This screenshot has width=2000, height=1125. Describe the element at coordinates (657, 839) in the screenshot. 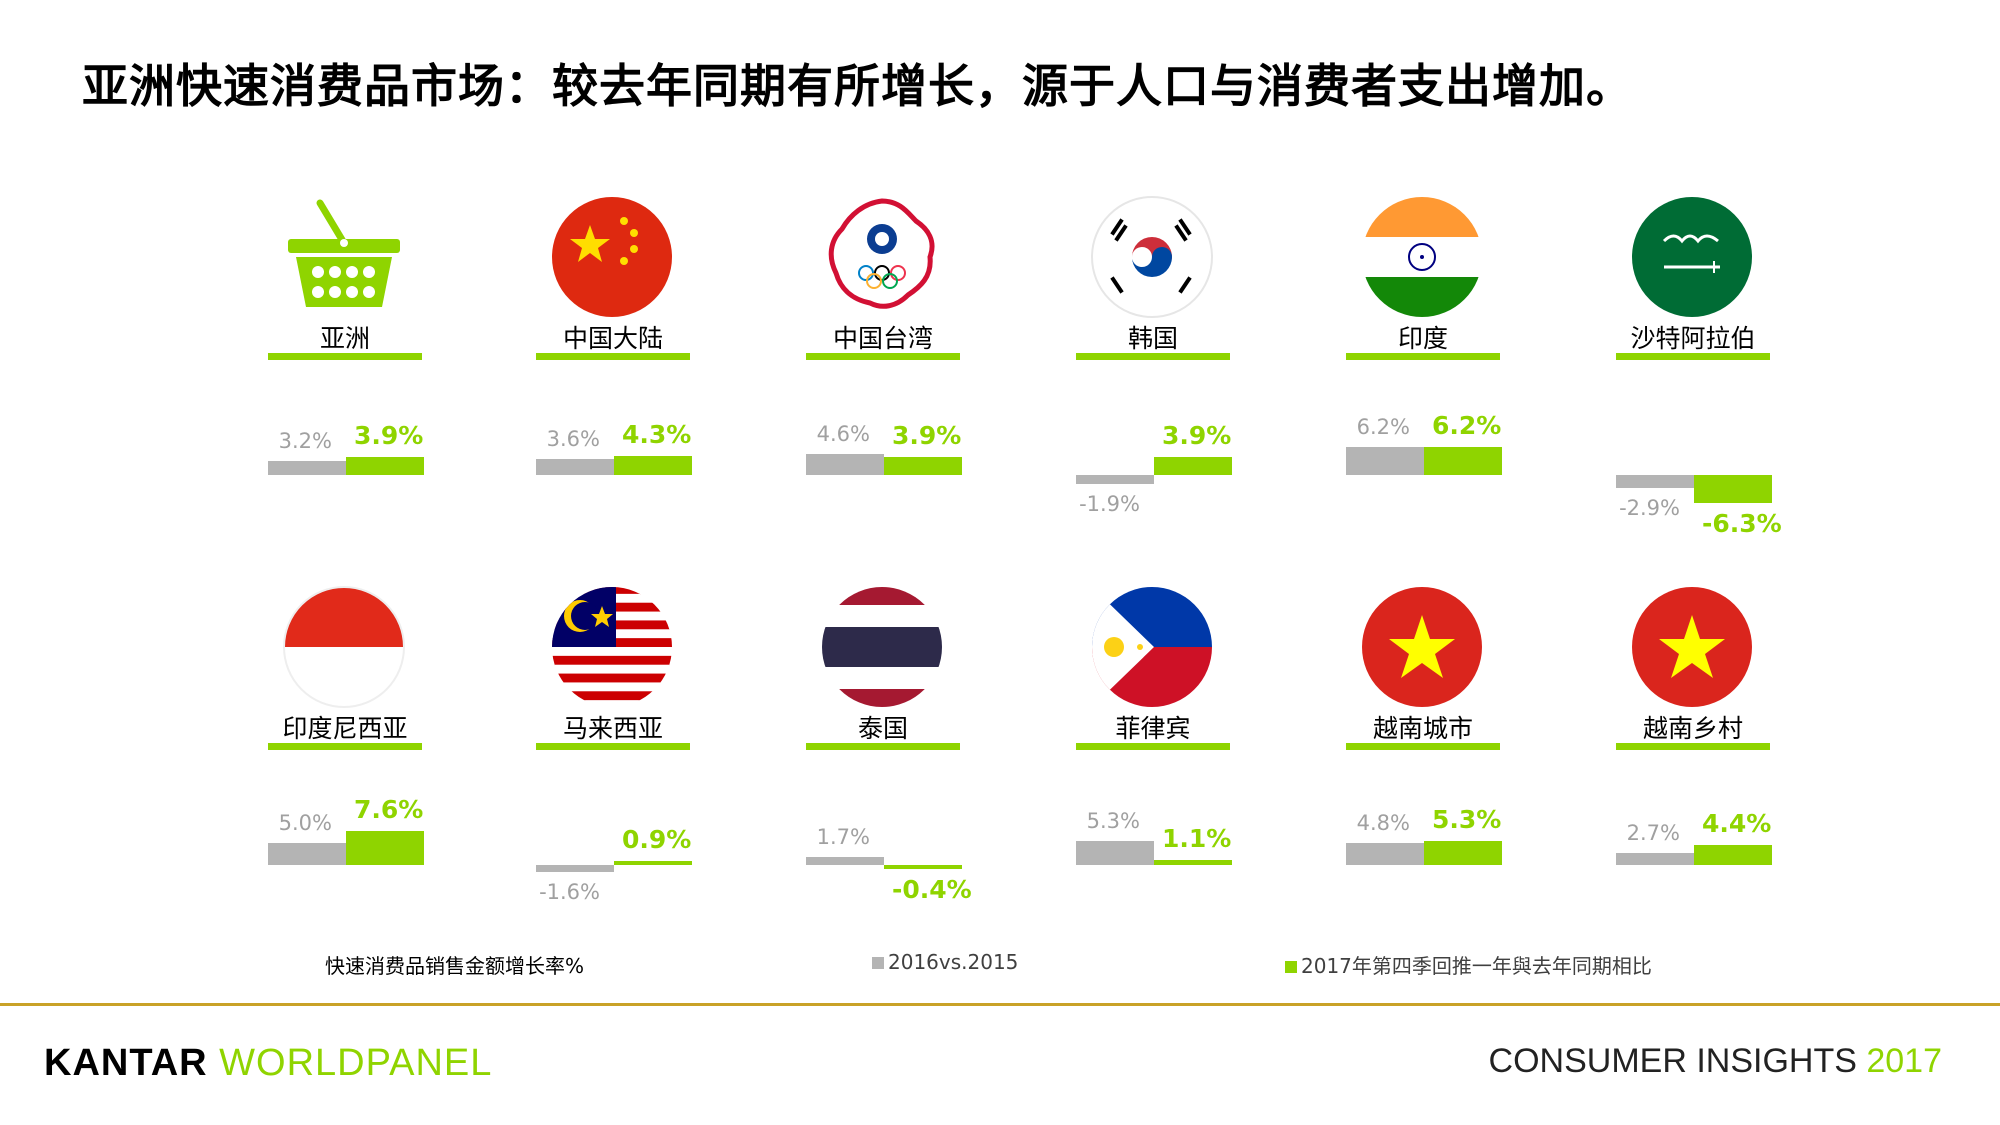

I see `value-label-2017: 0.9%` at that location.